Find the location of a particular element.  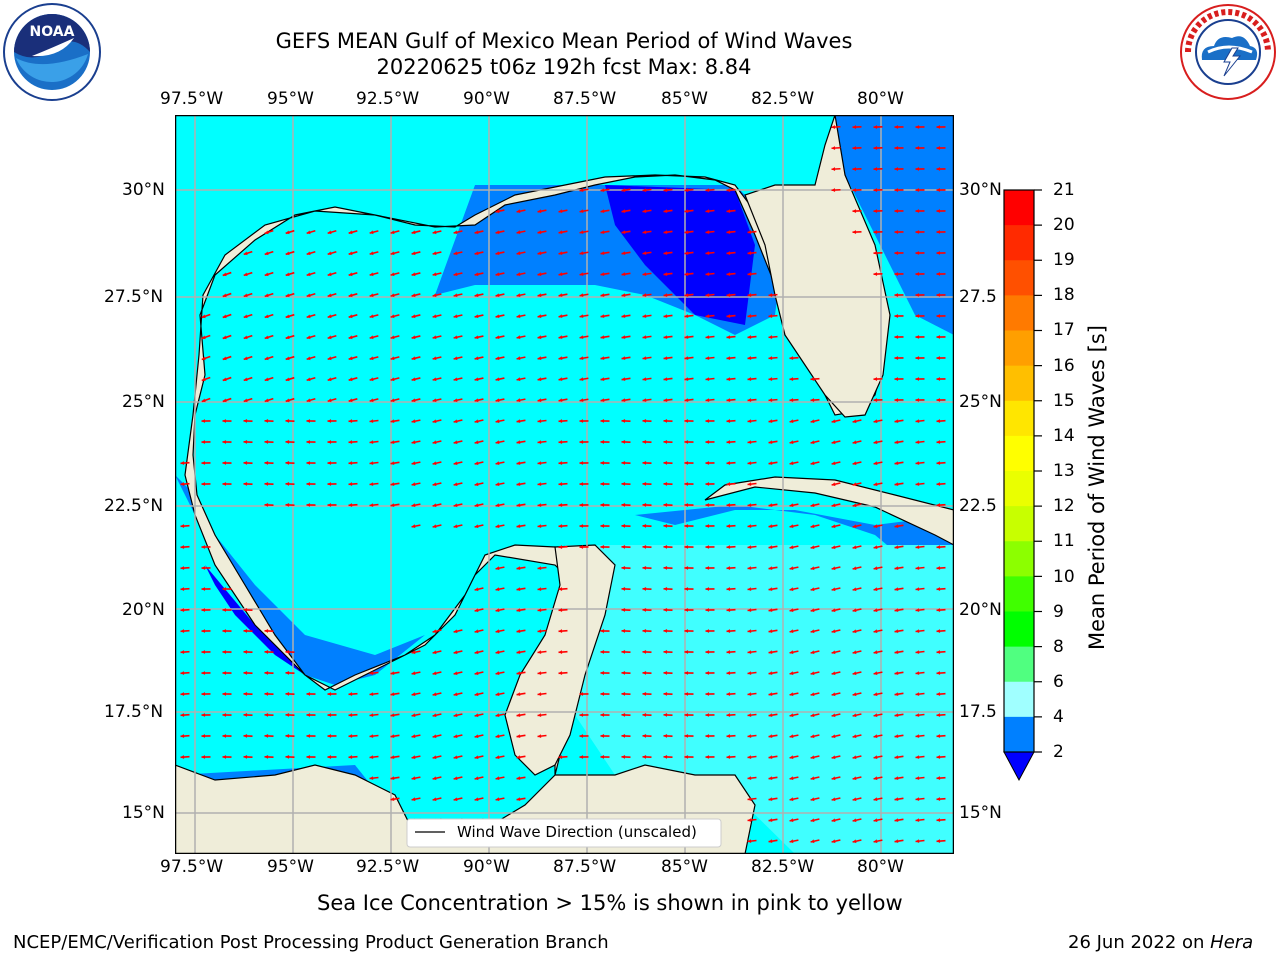

colorbar-tick: 13 is located at coordinates (1064, 471).